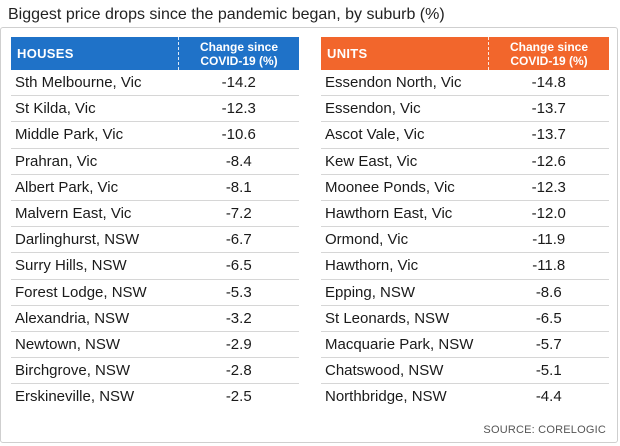 This screenshot has width=620, height=446. I want to click on units-change-cell: -14.8, so click(548, 83).